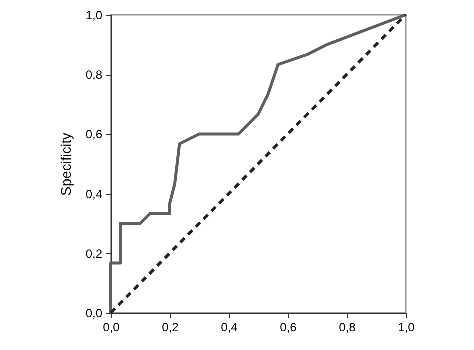 Image resolution: width=474 pixels, height=350 pixels. What do you see at coordinates (229, 327) in the screenshot?
I see `x-tick-label: 0,4` at bounding box center [229, 327].